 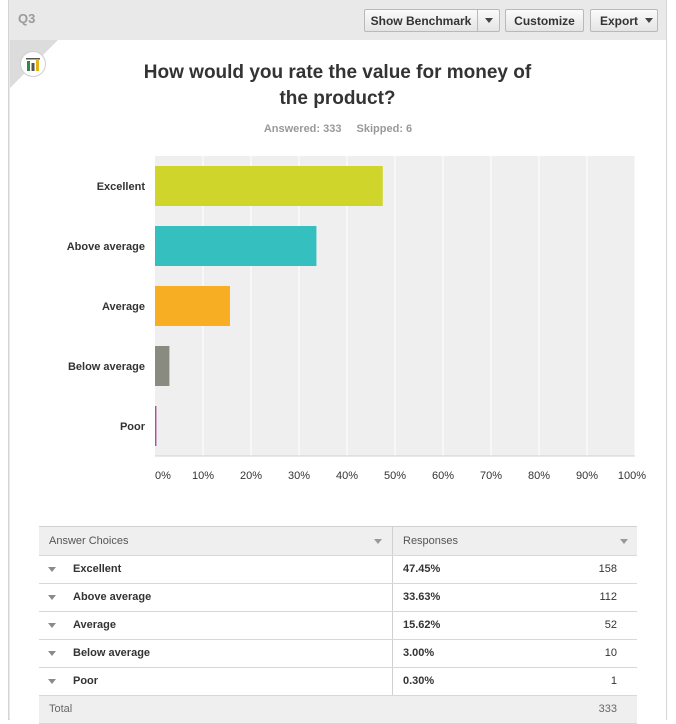 I want to click on x-tick-label: 100%, so click(x=632, y=476).